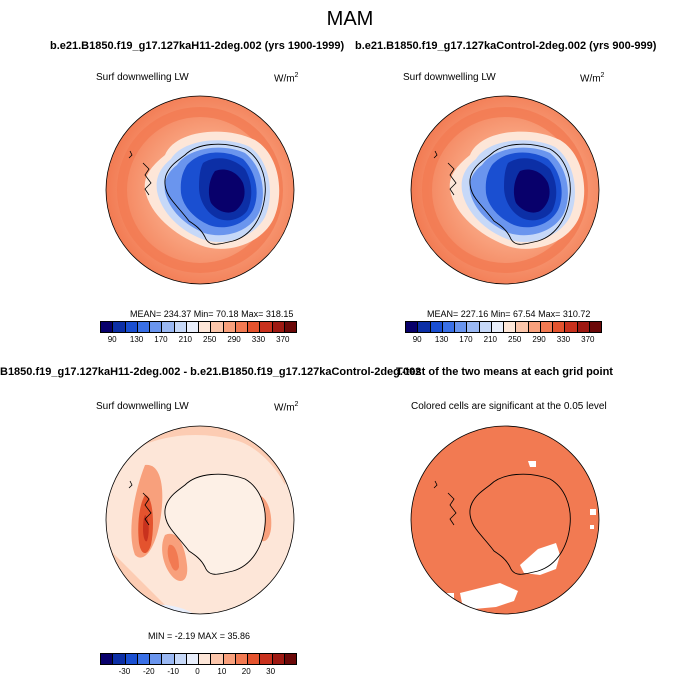 Image resolution: width=700 pixels, height=700 pixels. What do you see at coordinates (173, 671) in the screenshot?
I see `colorbar-tick-label: -10` at bounding box center [173, 671].